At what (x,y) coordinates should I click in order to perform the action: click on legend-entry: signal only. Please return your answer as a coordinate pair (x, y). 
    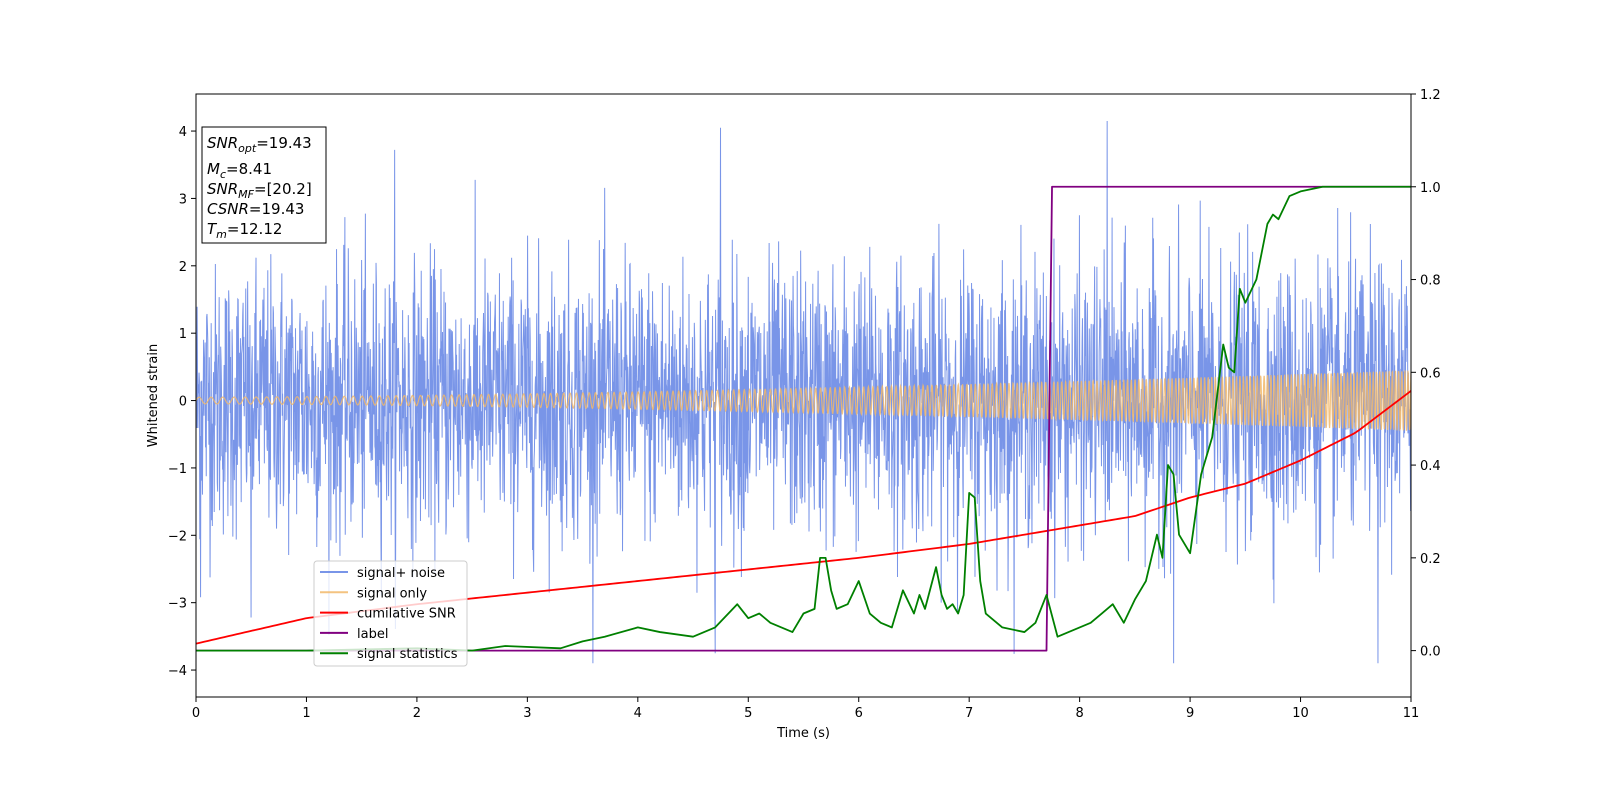
    Looking at the image, I should click on (392, 593).